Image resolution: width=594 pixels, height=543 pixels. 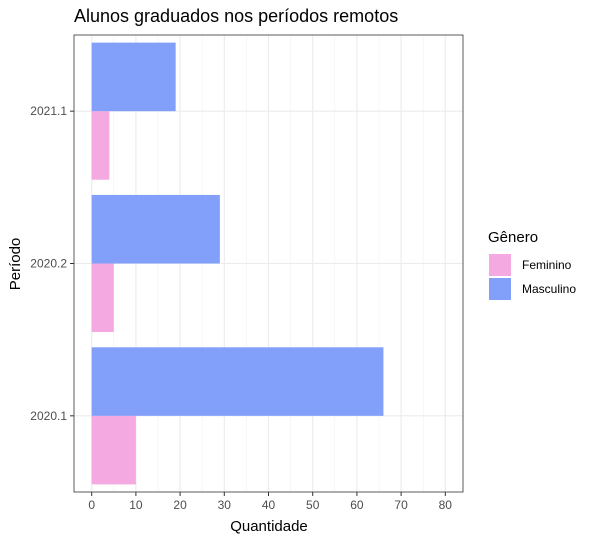 What do you see at coordinates (401, 505) in the screenshot?
I see `x-tick-label: 70` at bounding box center [401, 505].